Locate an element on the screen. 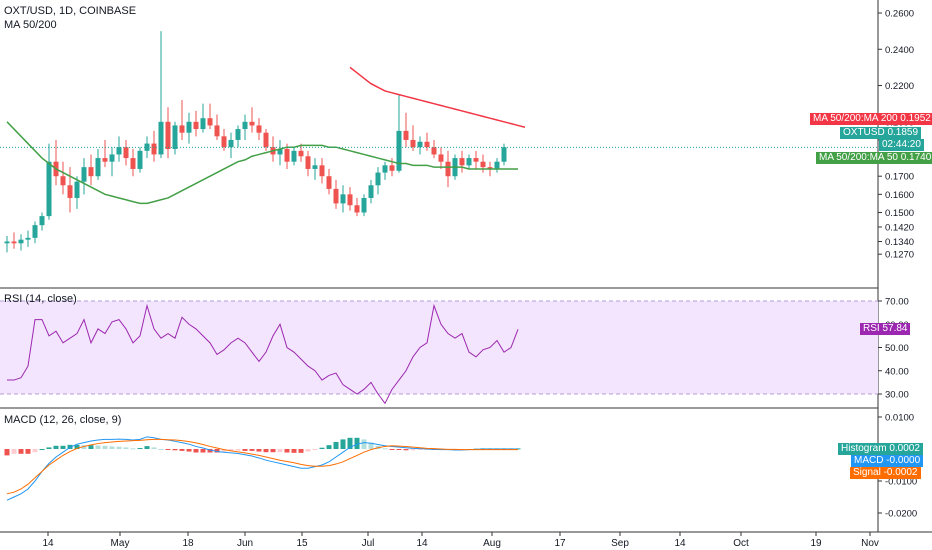  ma-study-title: MA 50/200 is located at coordinates (30, 25).